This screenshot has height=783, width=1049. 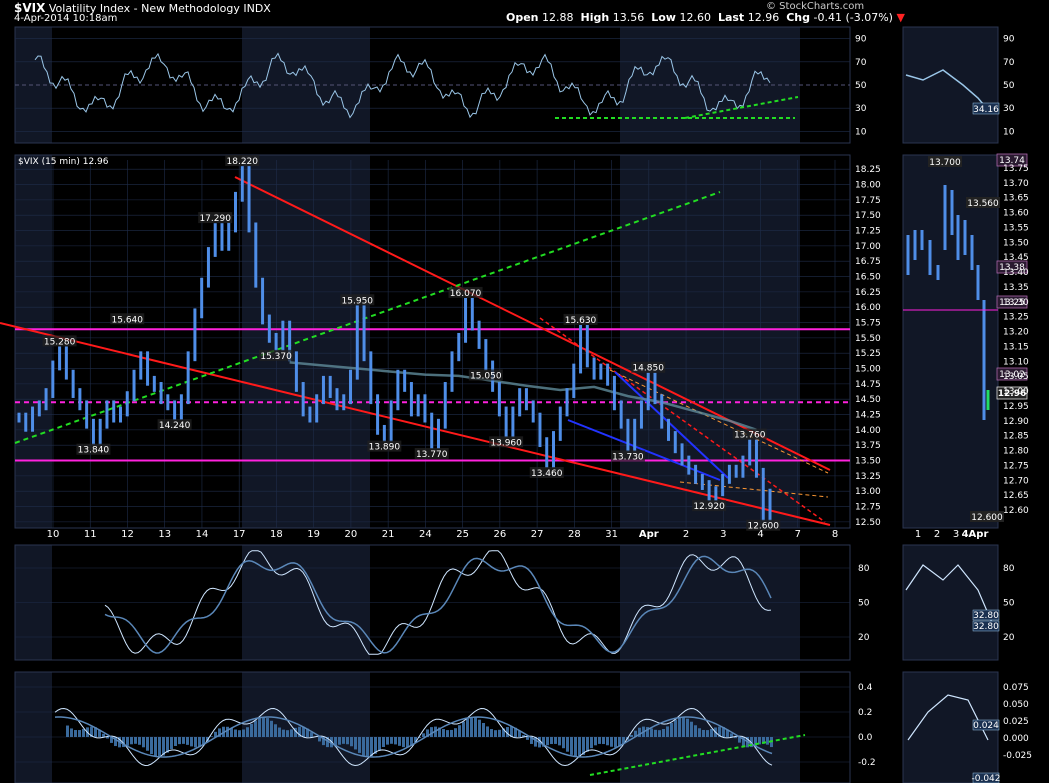 I want to click on x-tick-label: 3, so click(x=723, y=534).